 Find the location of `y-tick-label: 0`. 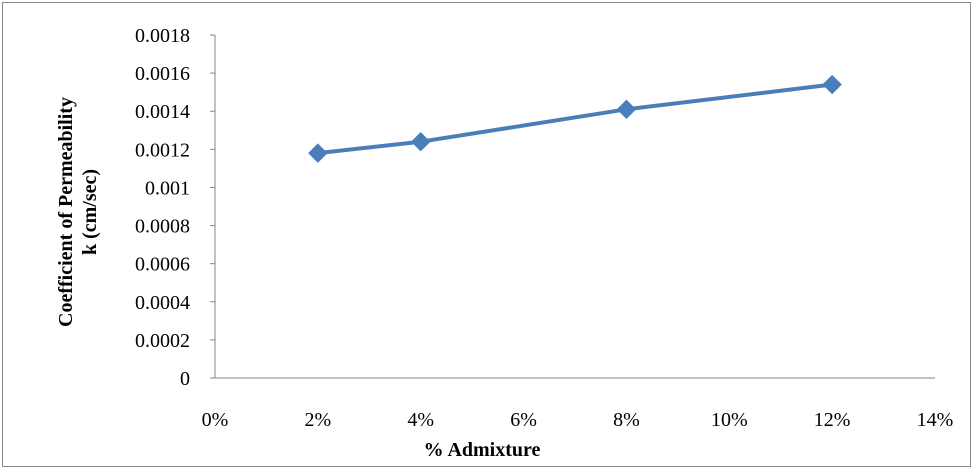

y-tick-label: 0 is located at coordinates (185, 379).